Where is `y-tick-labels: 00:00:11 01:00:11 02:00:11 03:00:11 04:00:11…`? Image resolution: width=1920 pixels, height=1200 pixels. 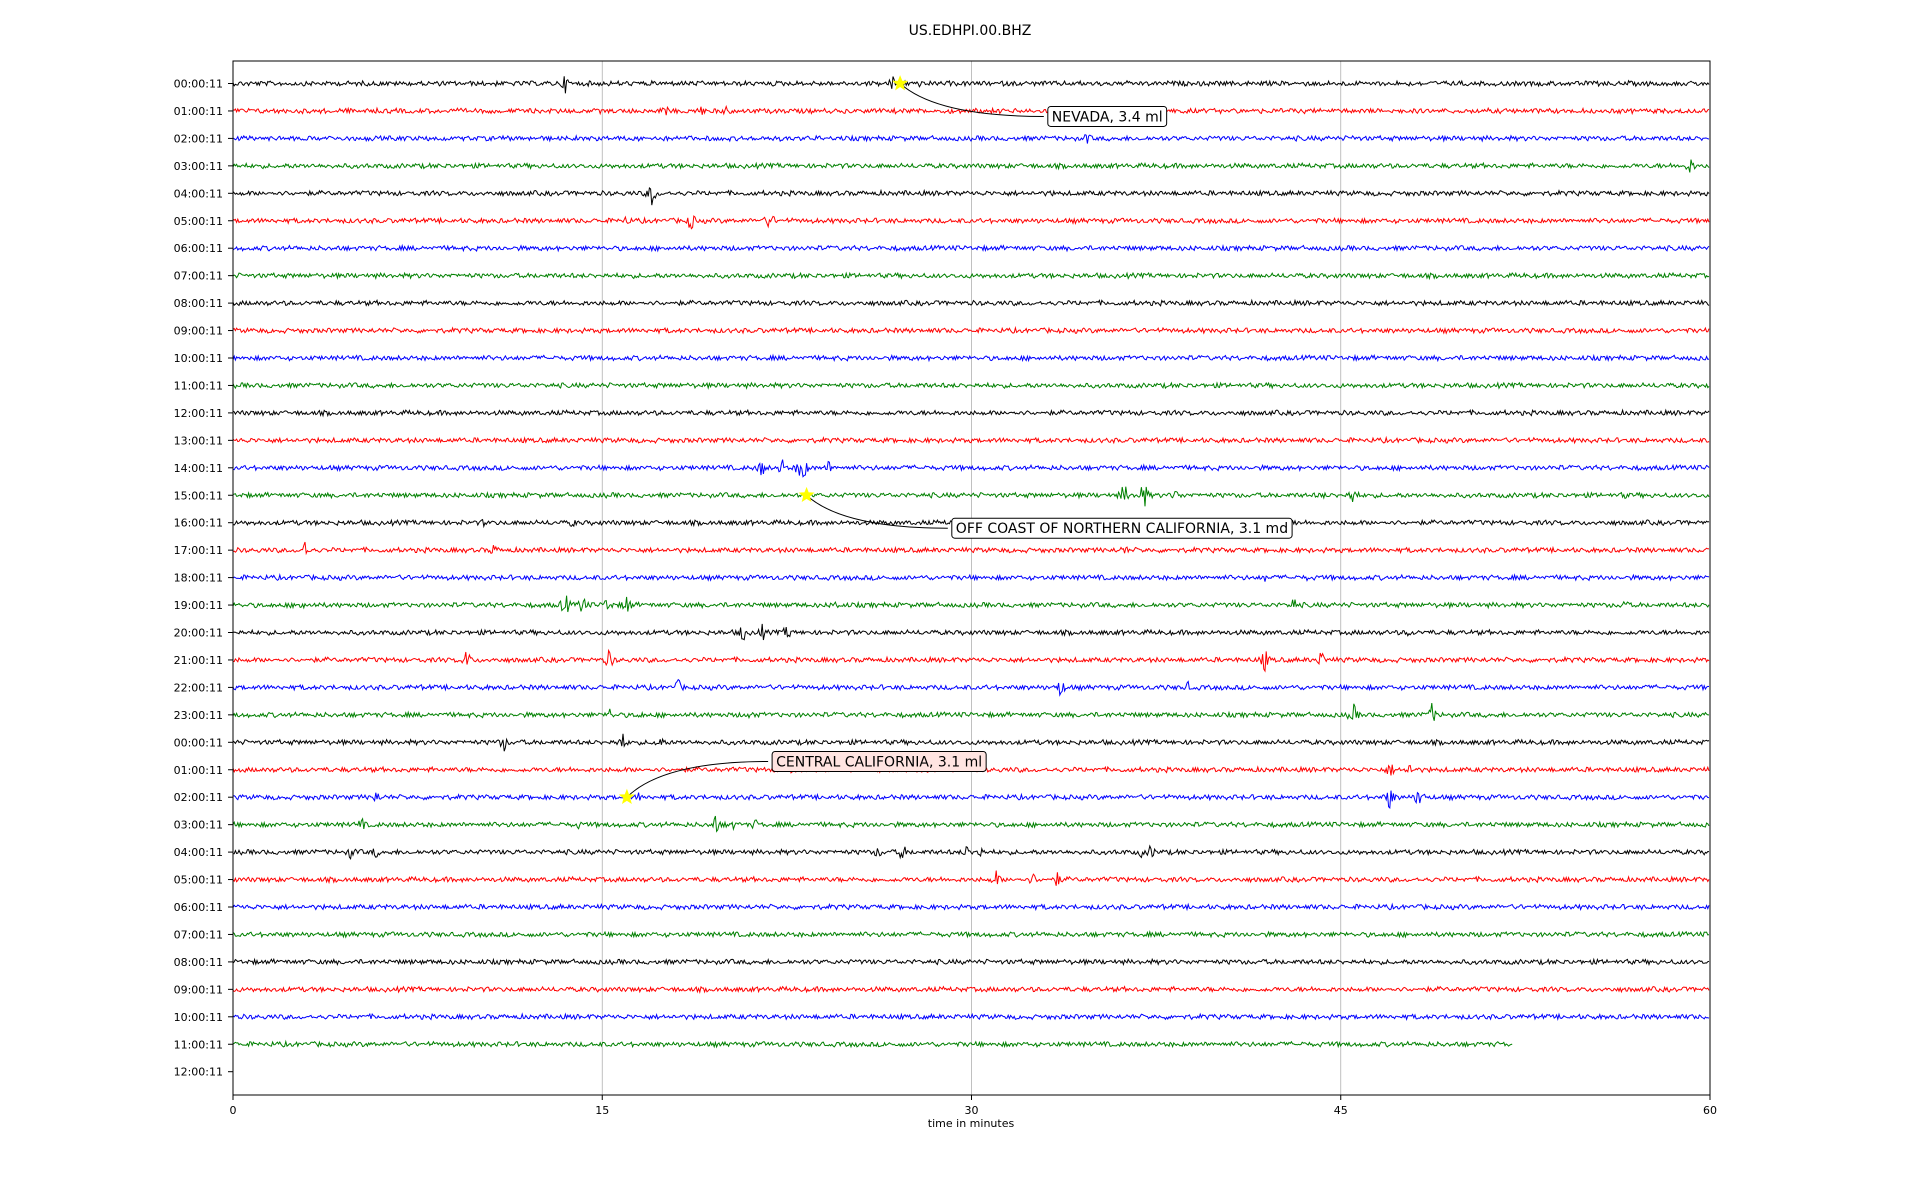
y-tick-labels: 00:00:11 01:00:11 02:00:11 03:00:11 04:00:11… is located at coordinates (203, 578).